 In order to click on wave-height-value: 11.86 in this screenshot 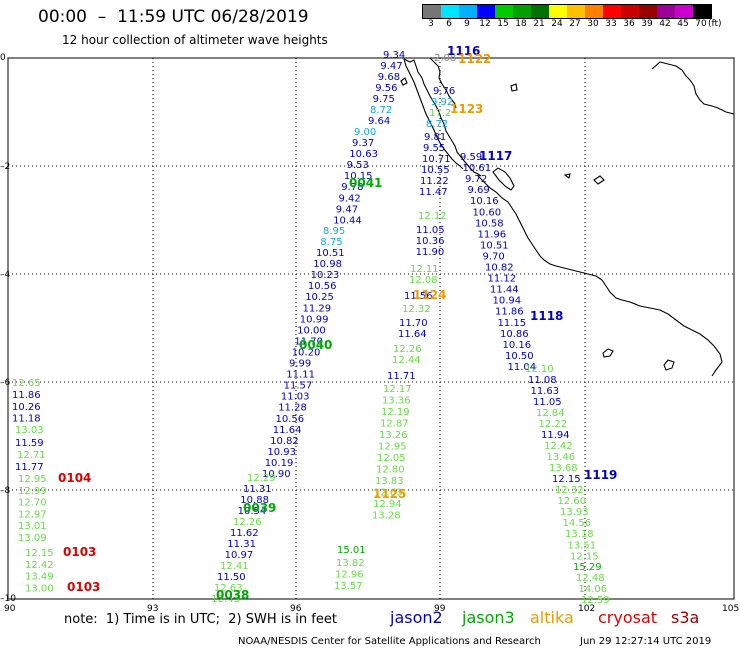, I will do `click(26, 395)`.